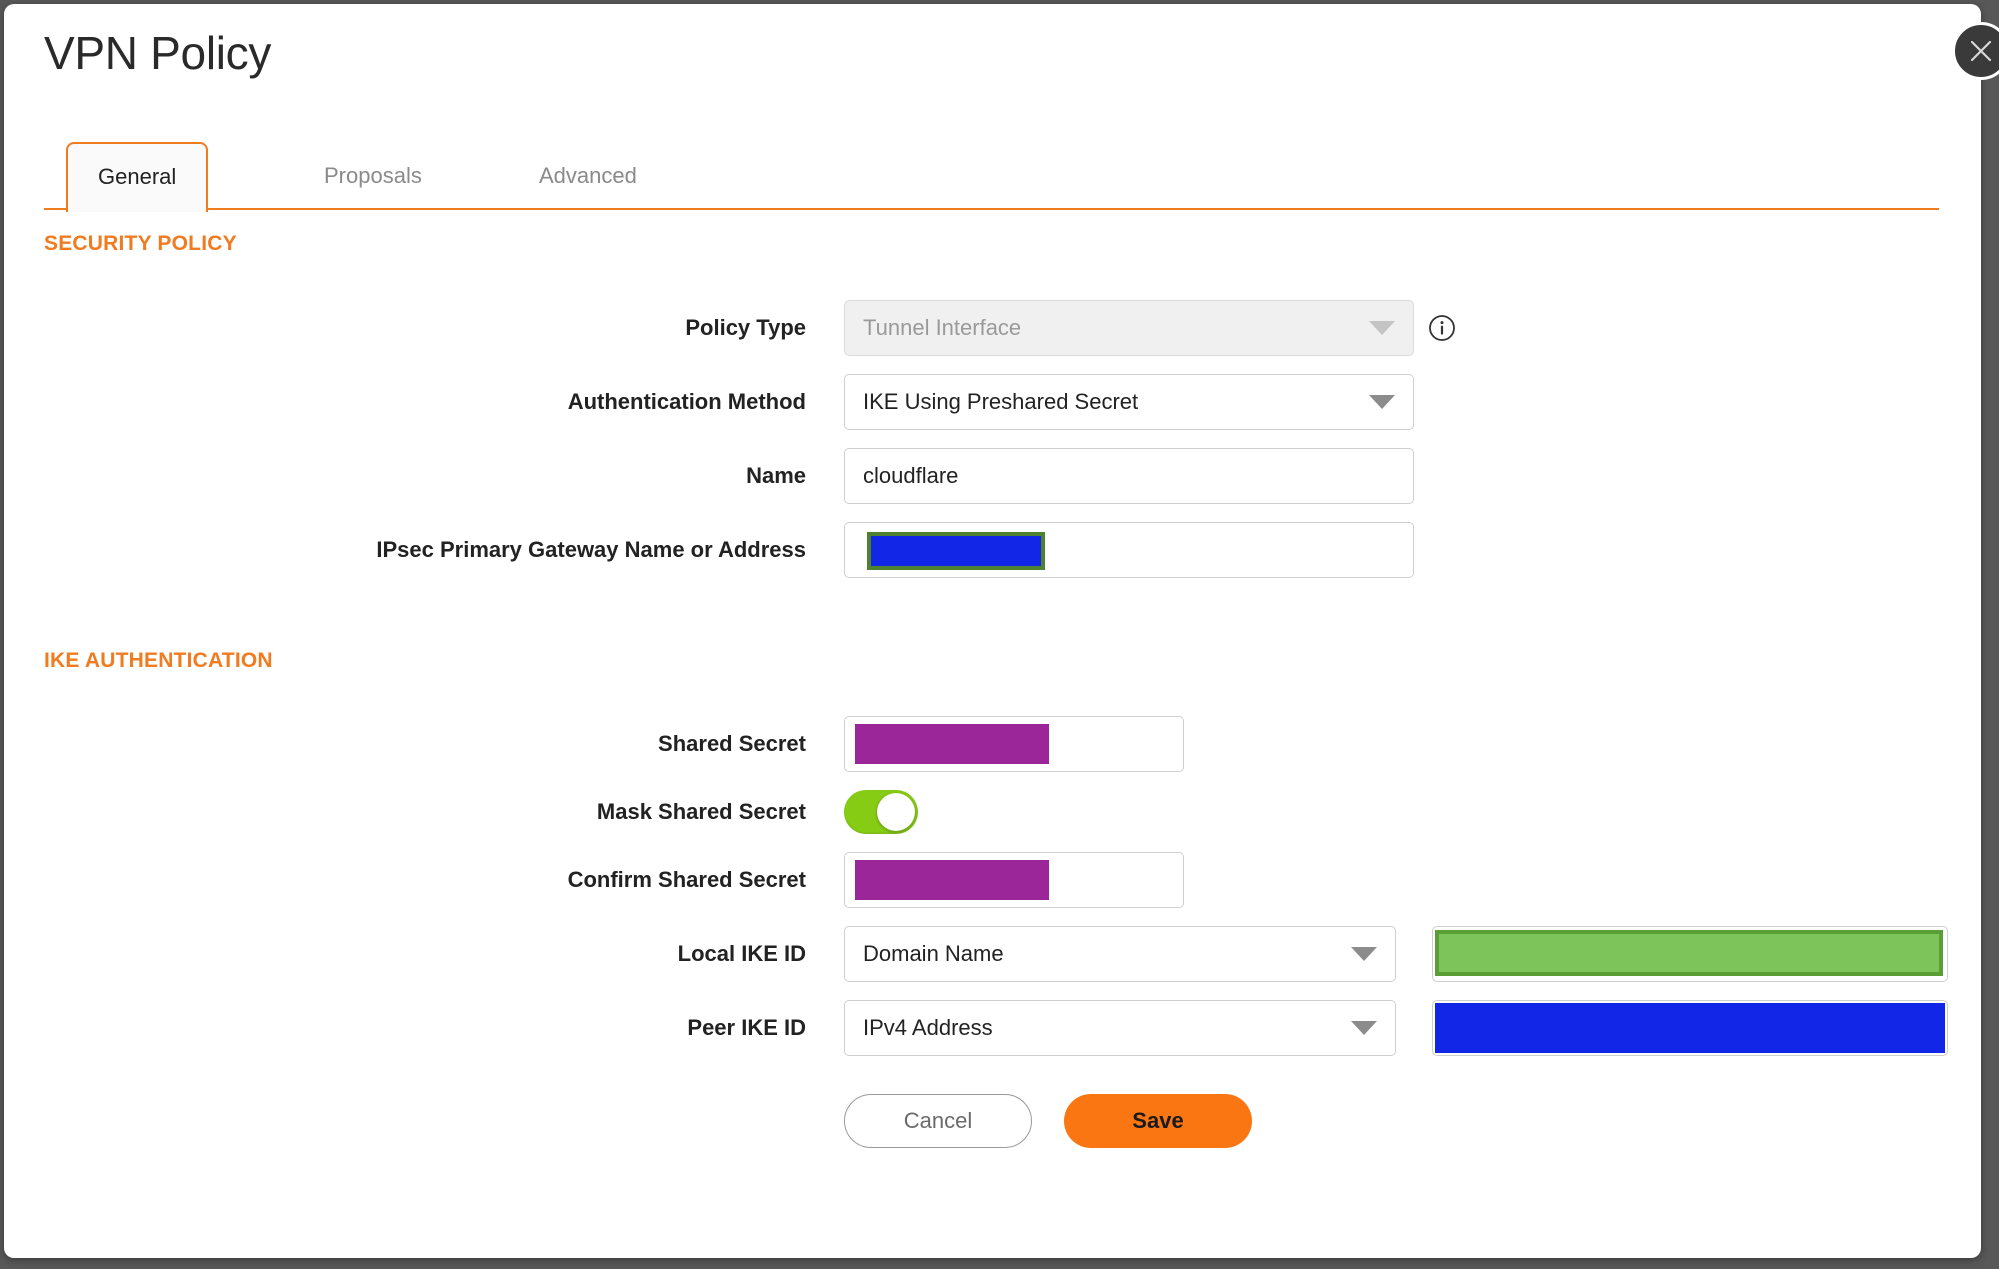 The width and height of the screenshot is (1999, 1269). I want to click on row-ipsec-primary-gateway: IPsec Primary Gateway Name or Address, so click(992, 550).